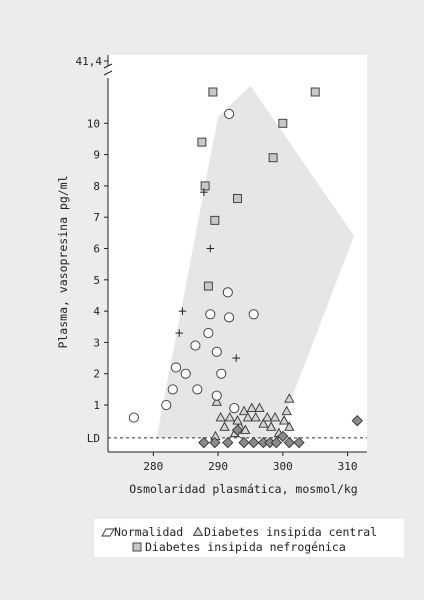  What do you see at coordinates (198, 531) in the screenshot?
I see `legend-central-swatch` at bounding box center [198, 531].